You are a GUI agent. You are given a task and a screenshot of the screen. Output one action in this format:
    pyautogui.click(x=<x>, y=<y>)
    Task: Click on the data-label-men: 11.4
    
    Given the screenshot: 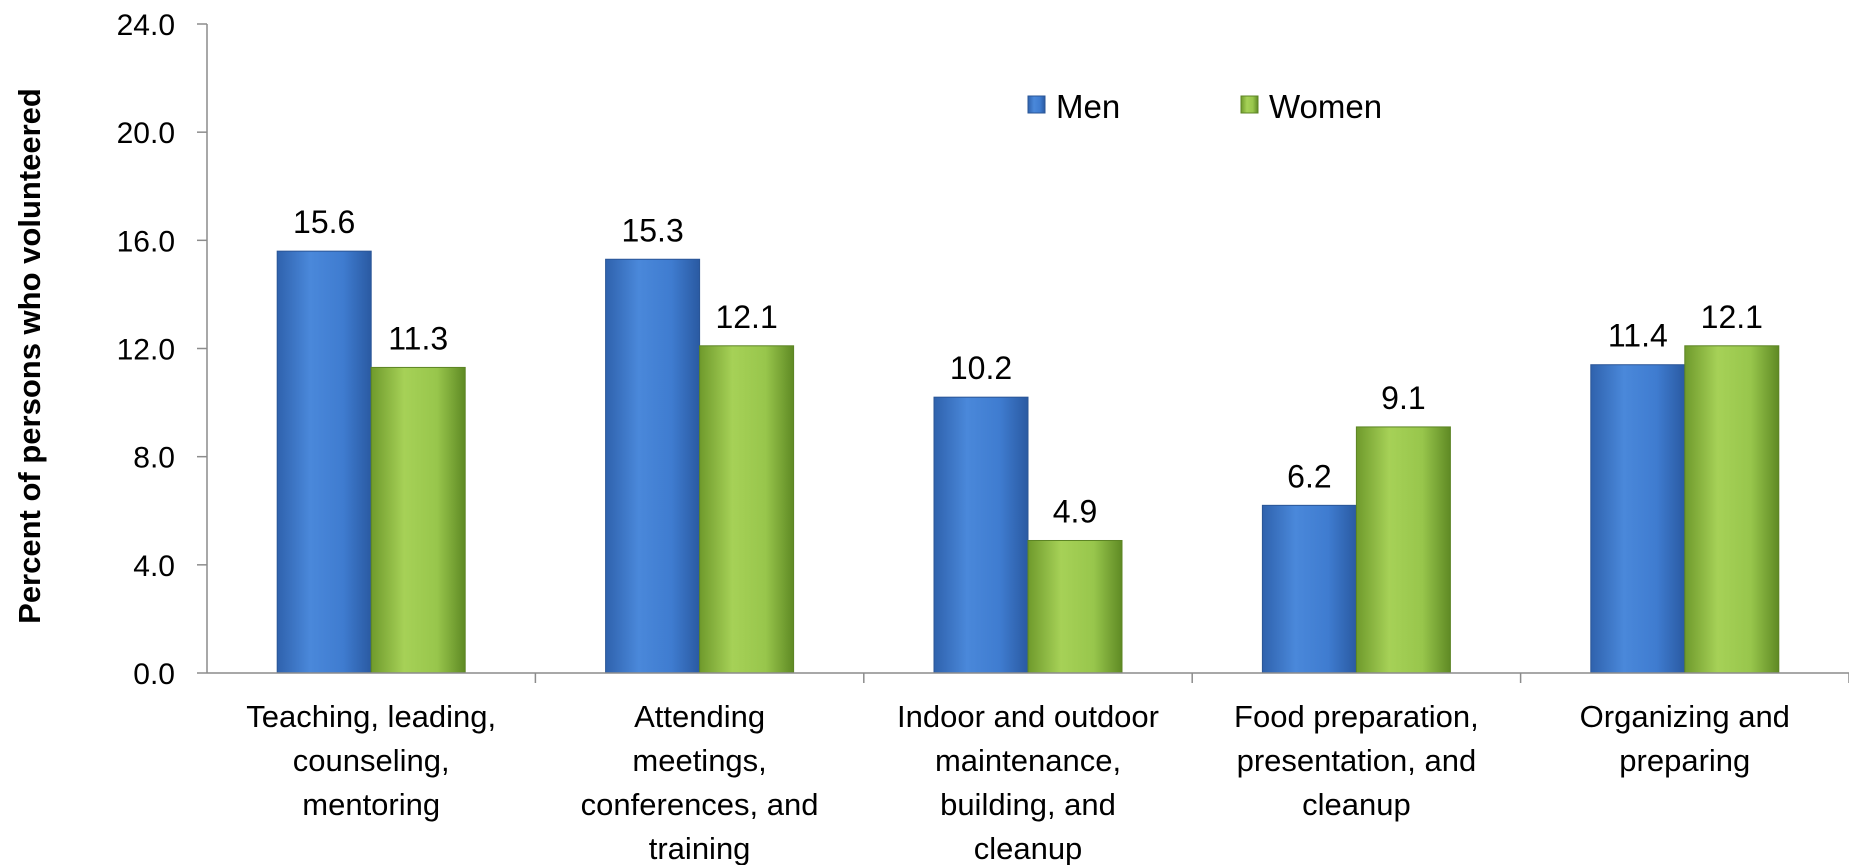 What is the action you would take?
    pyautogui.click(x=1638, y=336)
    